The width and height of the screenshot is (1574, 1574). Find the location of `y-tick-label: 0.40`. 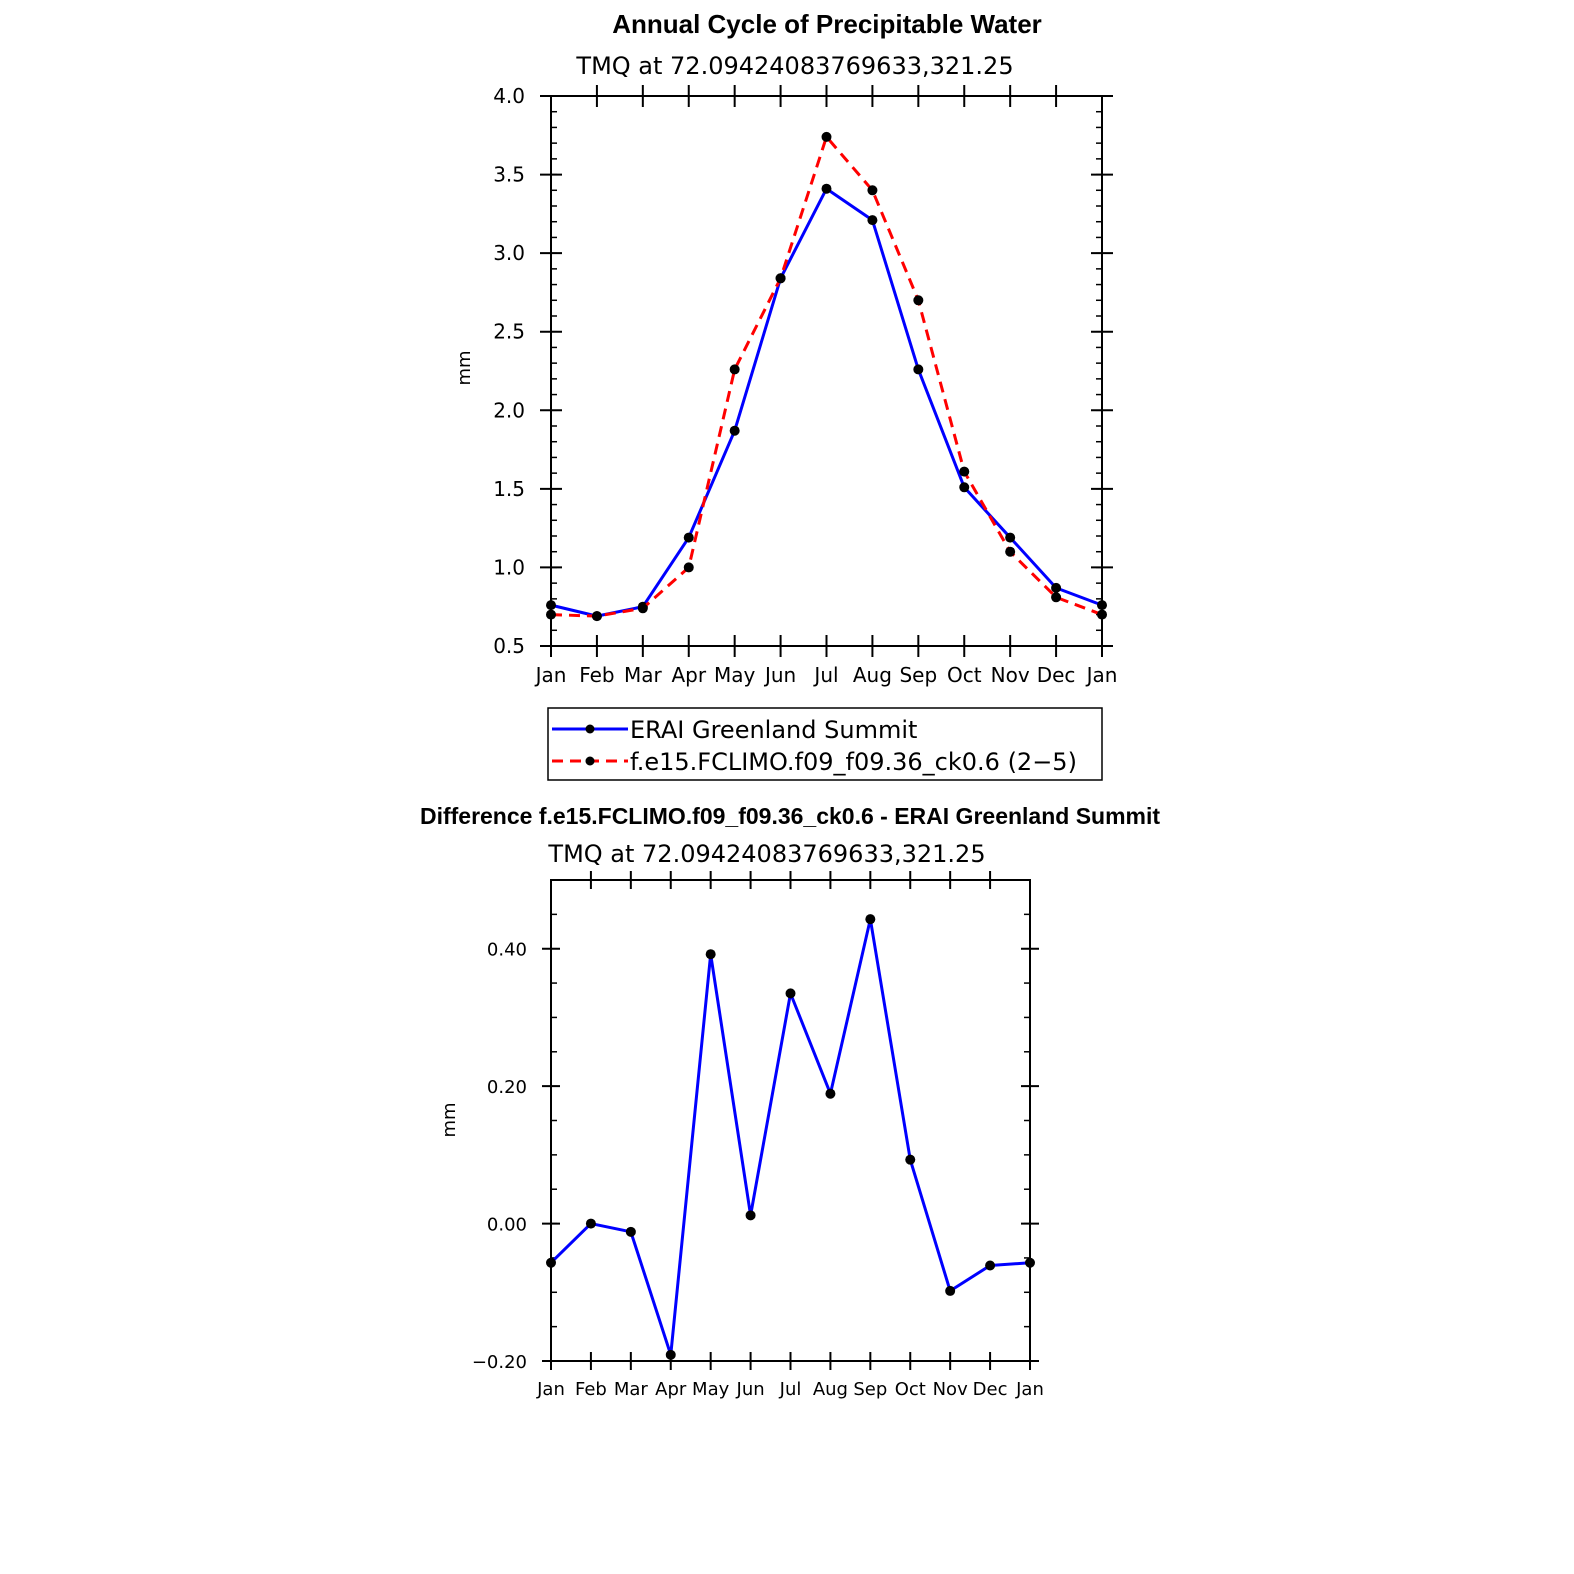

y-tick-label: 0.40 is located at coordinates (507, 950).